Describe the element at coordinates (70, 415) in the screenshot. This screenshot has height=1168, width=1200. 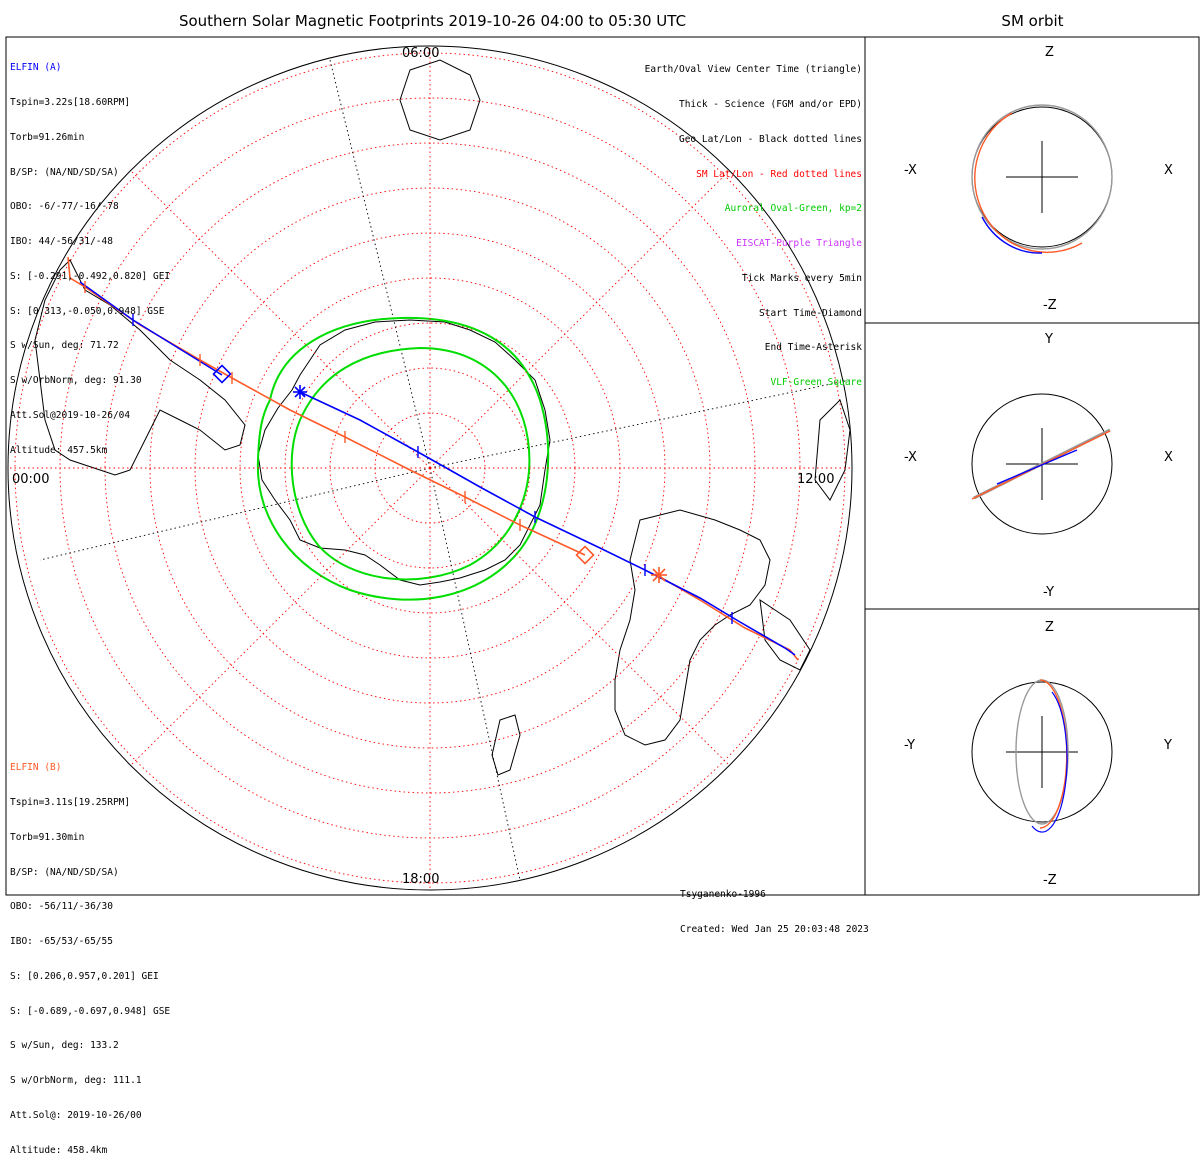
I see `elfin-a-line: Att.Sol@2019-10-26/04` at that location.